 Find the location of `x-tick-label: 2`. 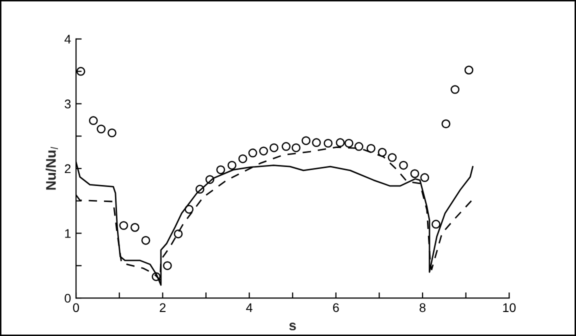

x-tick-label: 2 is located at coordinates (163, 307).